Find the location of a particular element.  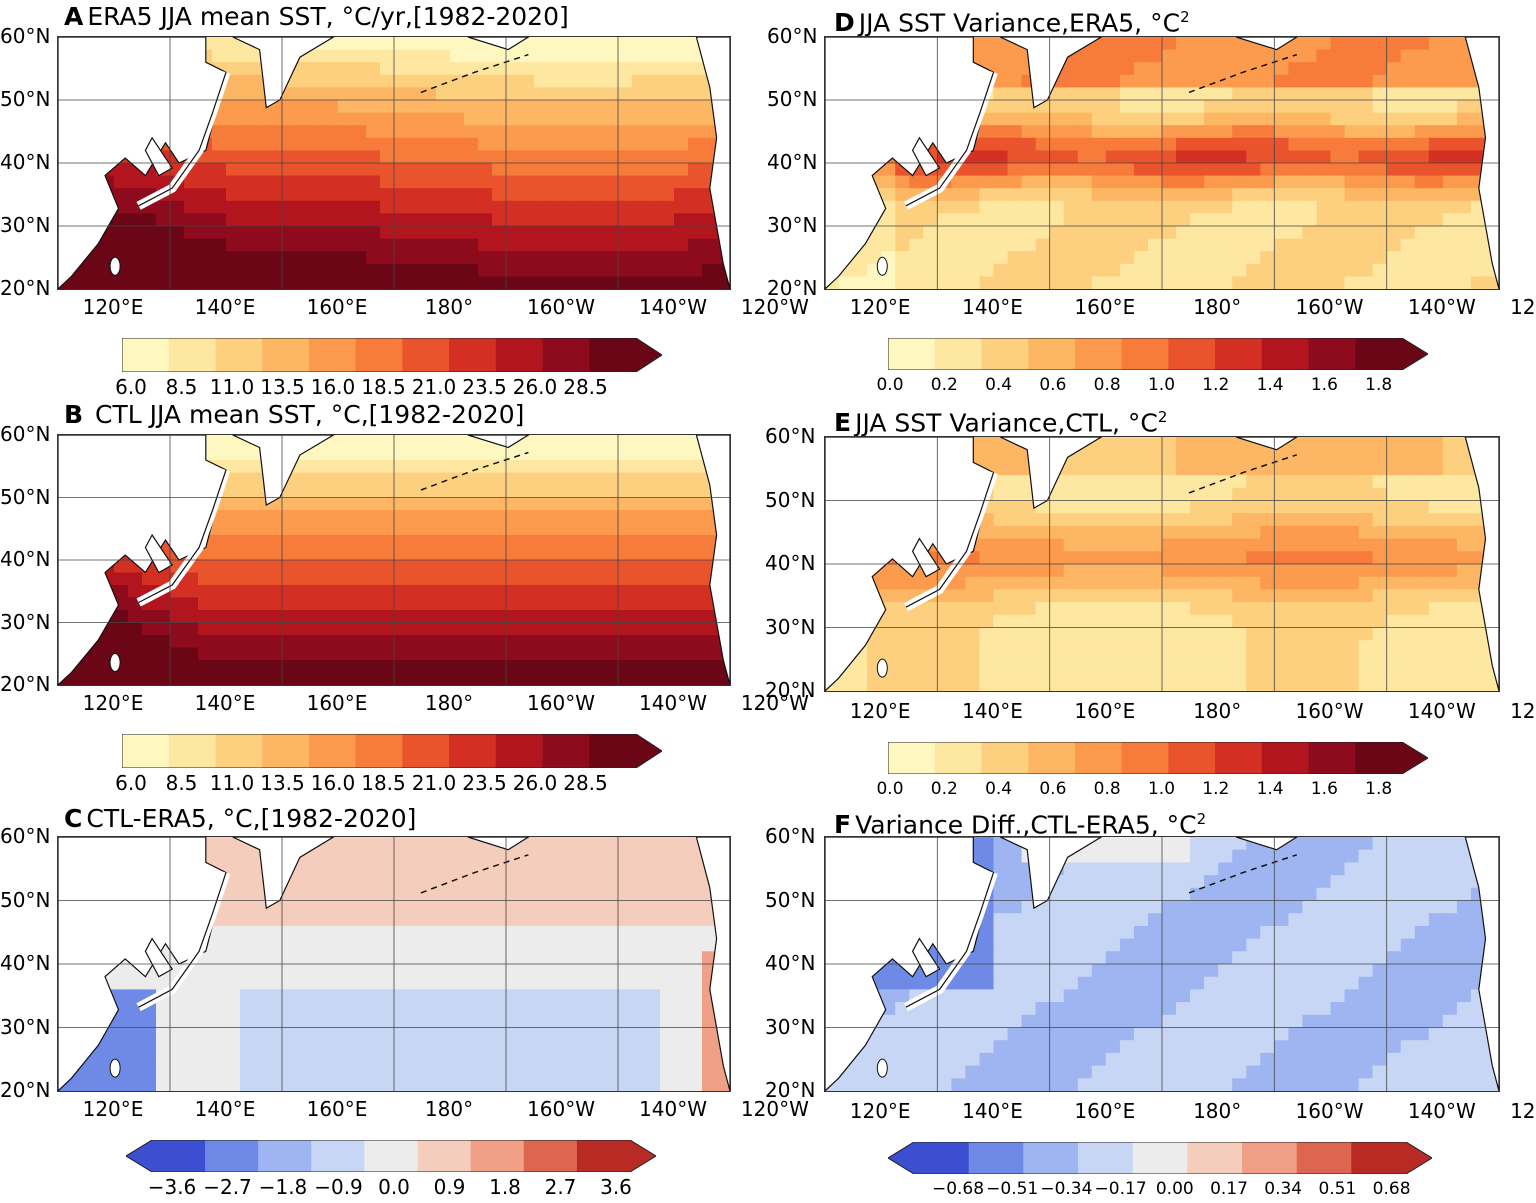

panel-c-unit: °C,[1982-2020] is located at coordinates (319, 818).